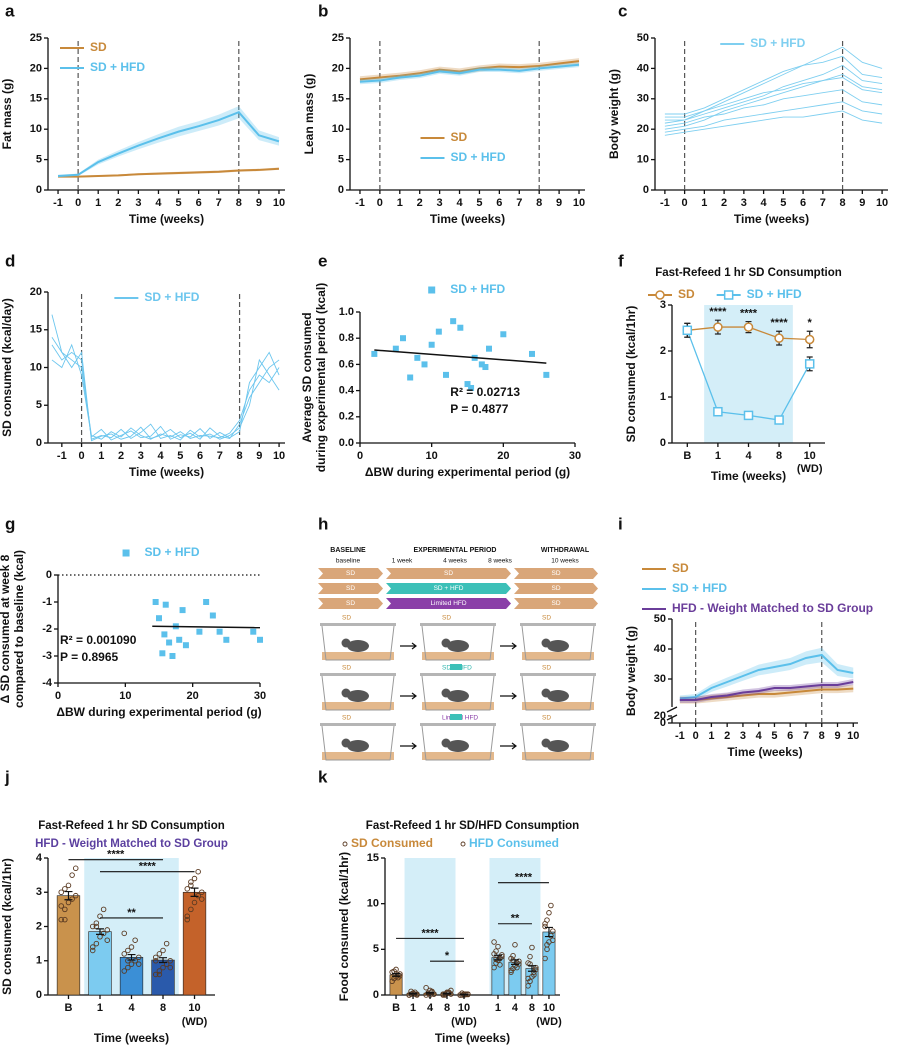 The image size is (900, 1050). I want to click on x-tick-label: 20, so click(503, 456).